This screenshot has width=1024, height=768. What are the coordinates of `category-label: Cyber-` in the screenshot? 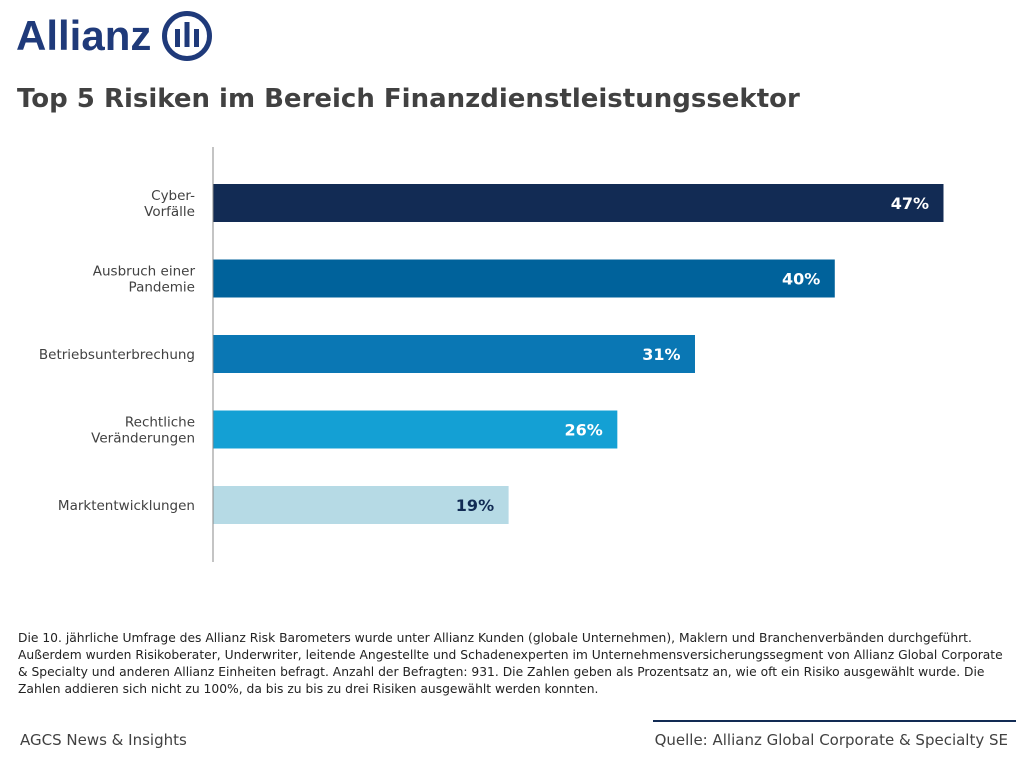 It's located at (173, 196).